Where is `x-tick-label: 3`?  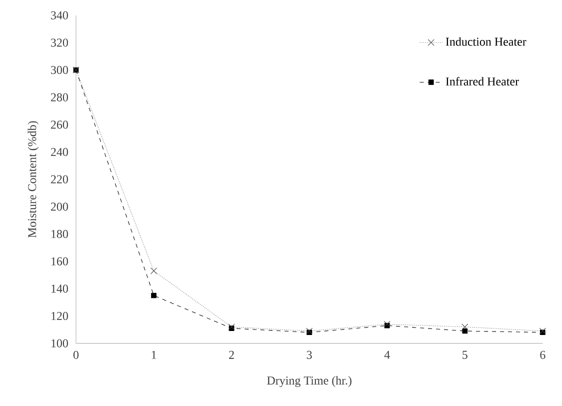
x-tick-label: 3 is located at coordinates (309, 354).